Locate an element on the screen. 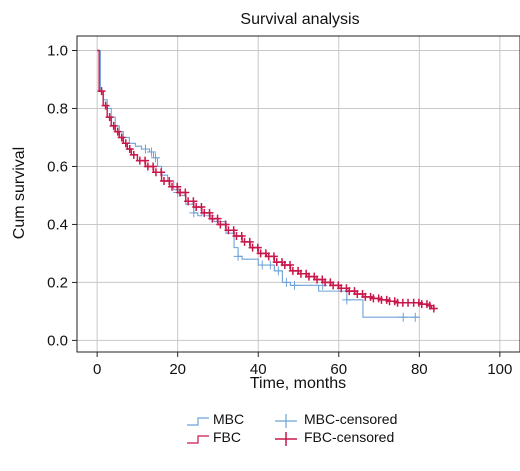  x-tick-label-4: 80 is located at coordinates (419, 369).